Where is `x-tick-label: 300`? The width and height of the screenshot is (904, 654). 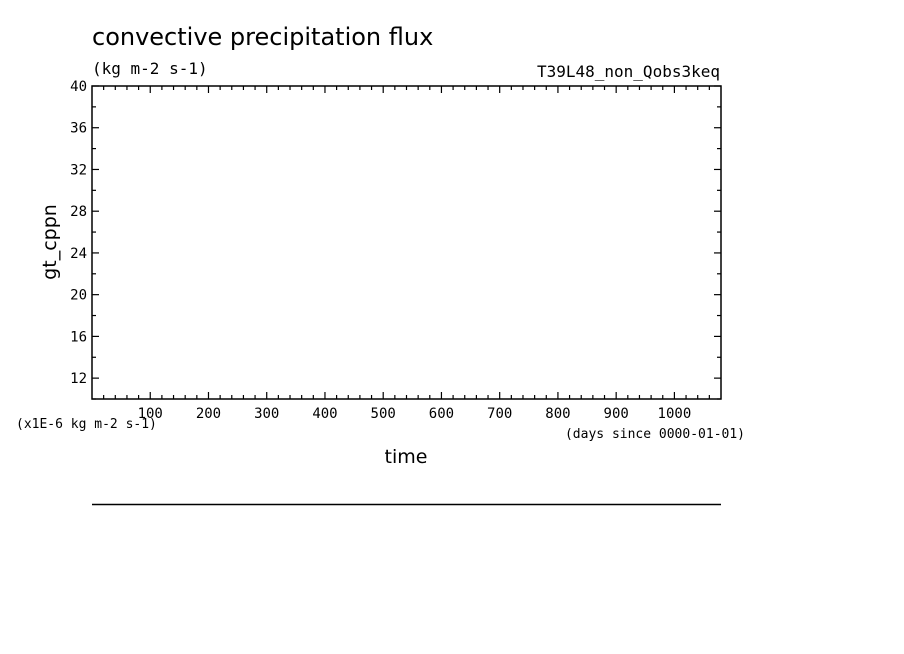
x-tick-label: 300 is located at coordinates (266, 414).